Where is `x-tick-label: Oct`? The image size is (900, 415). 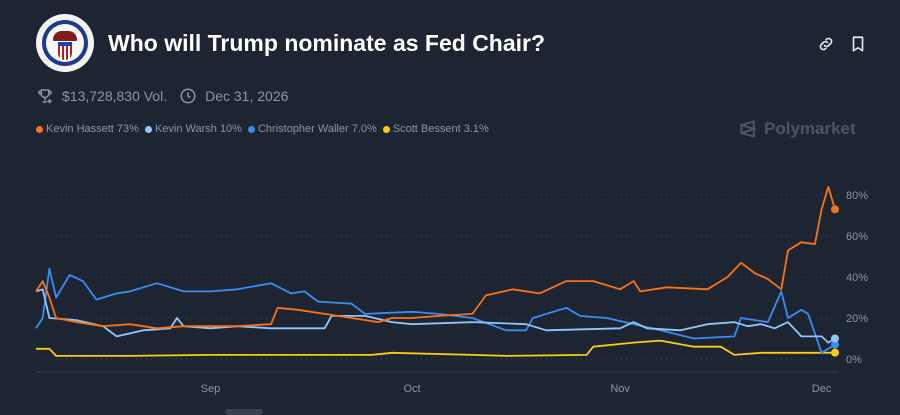 x-tick-label: Oct is located at coordinates (411, 389).